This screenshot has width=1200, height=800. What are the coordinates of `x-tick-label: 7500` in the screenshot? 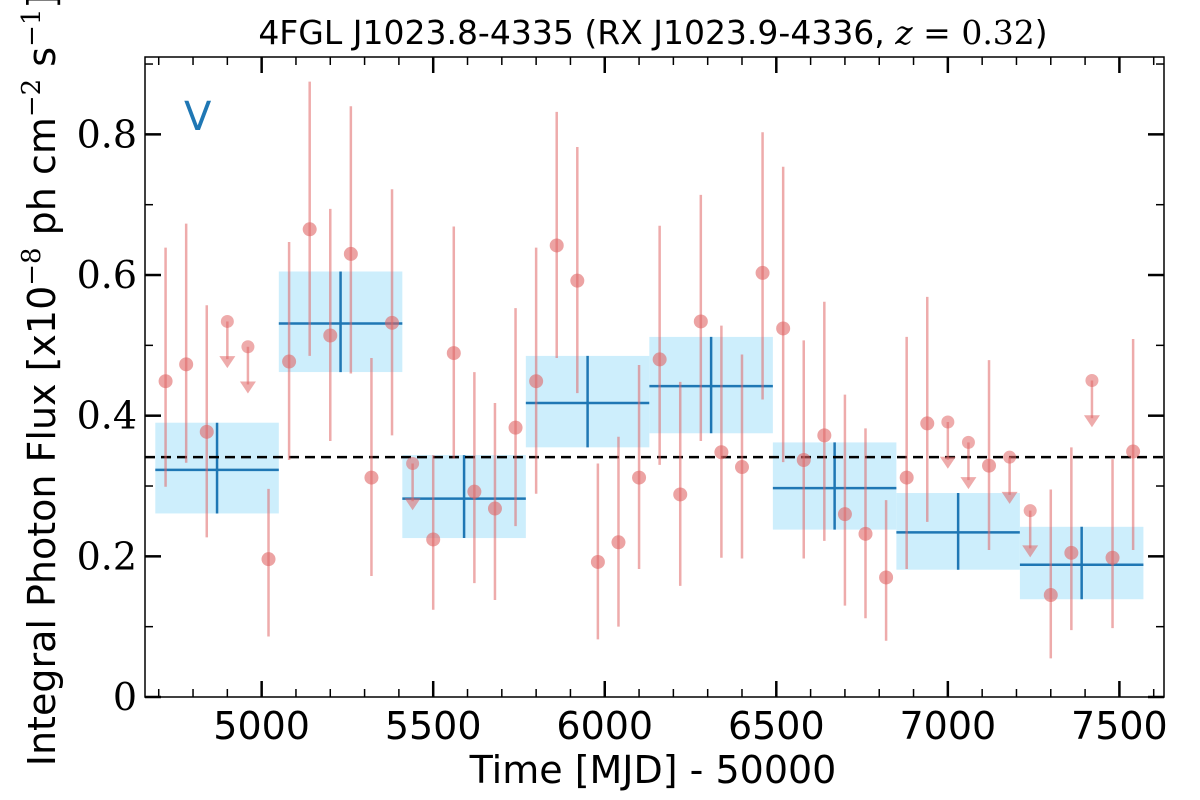 It's located at (1119, 726).